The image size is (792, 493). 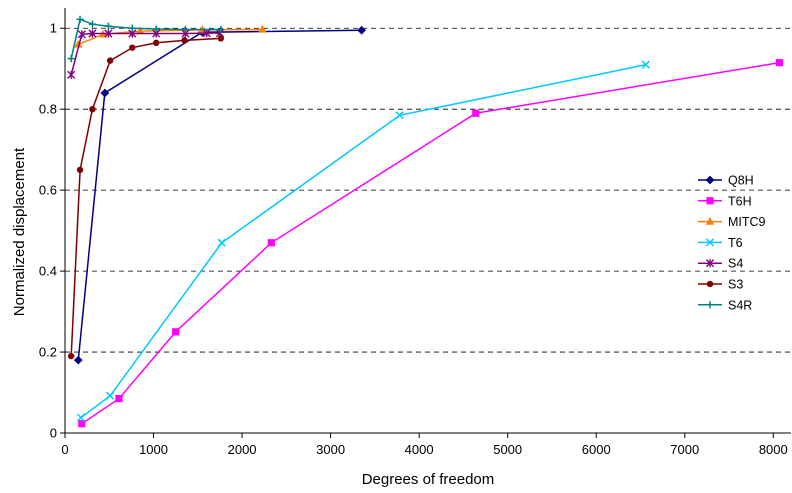 I want to click on series-line-s3, so click(x=145, y=197).